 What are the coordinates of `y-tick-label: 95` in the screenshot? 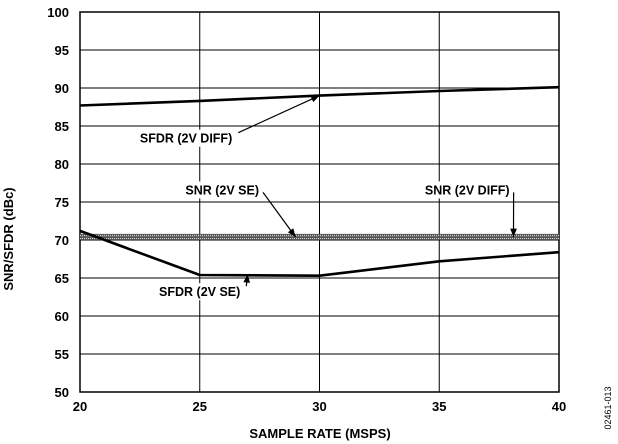 It's located at (62, 50).